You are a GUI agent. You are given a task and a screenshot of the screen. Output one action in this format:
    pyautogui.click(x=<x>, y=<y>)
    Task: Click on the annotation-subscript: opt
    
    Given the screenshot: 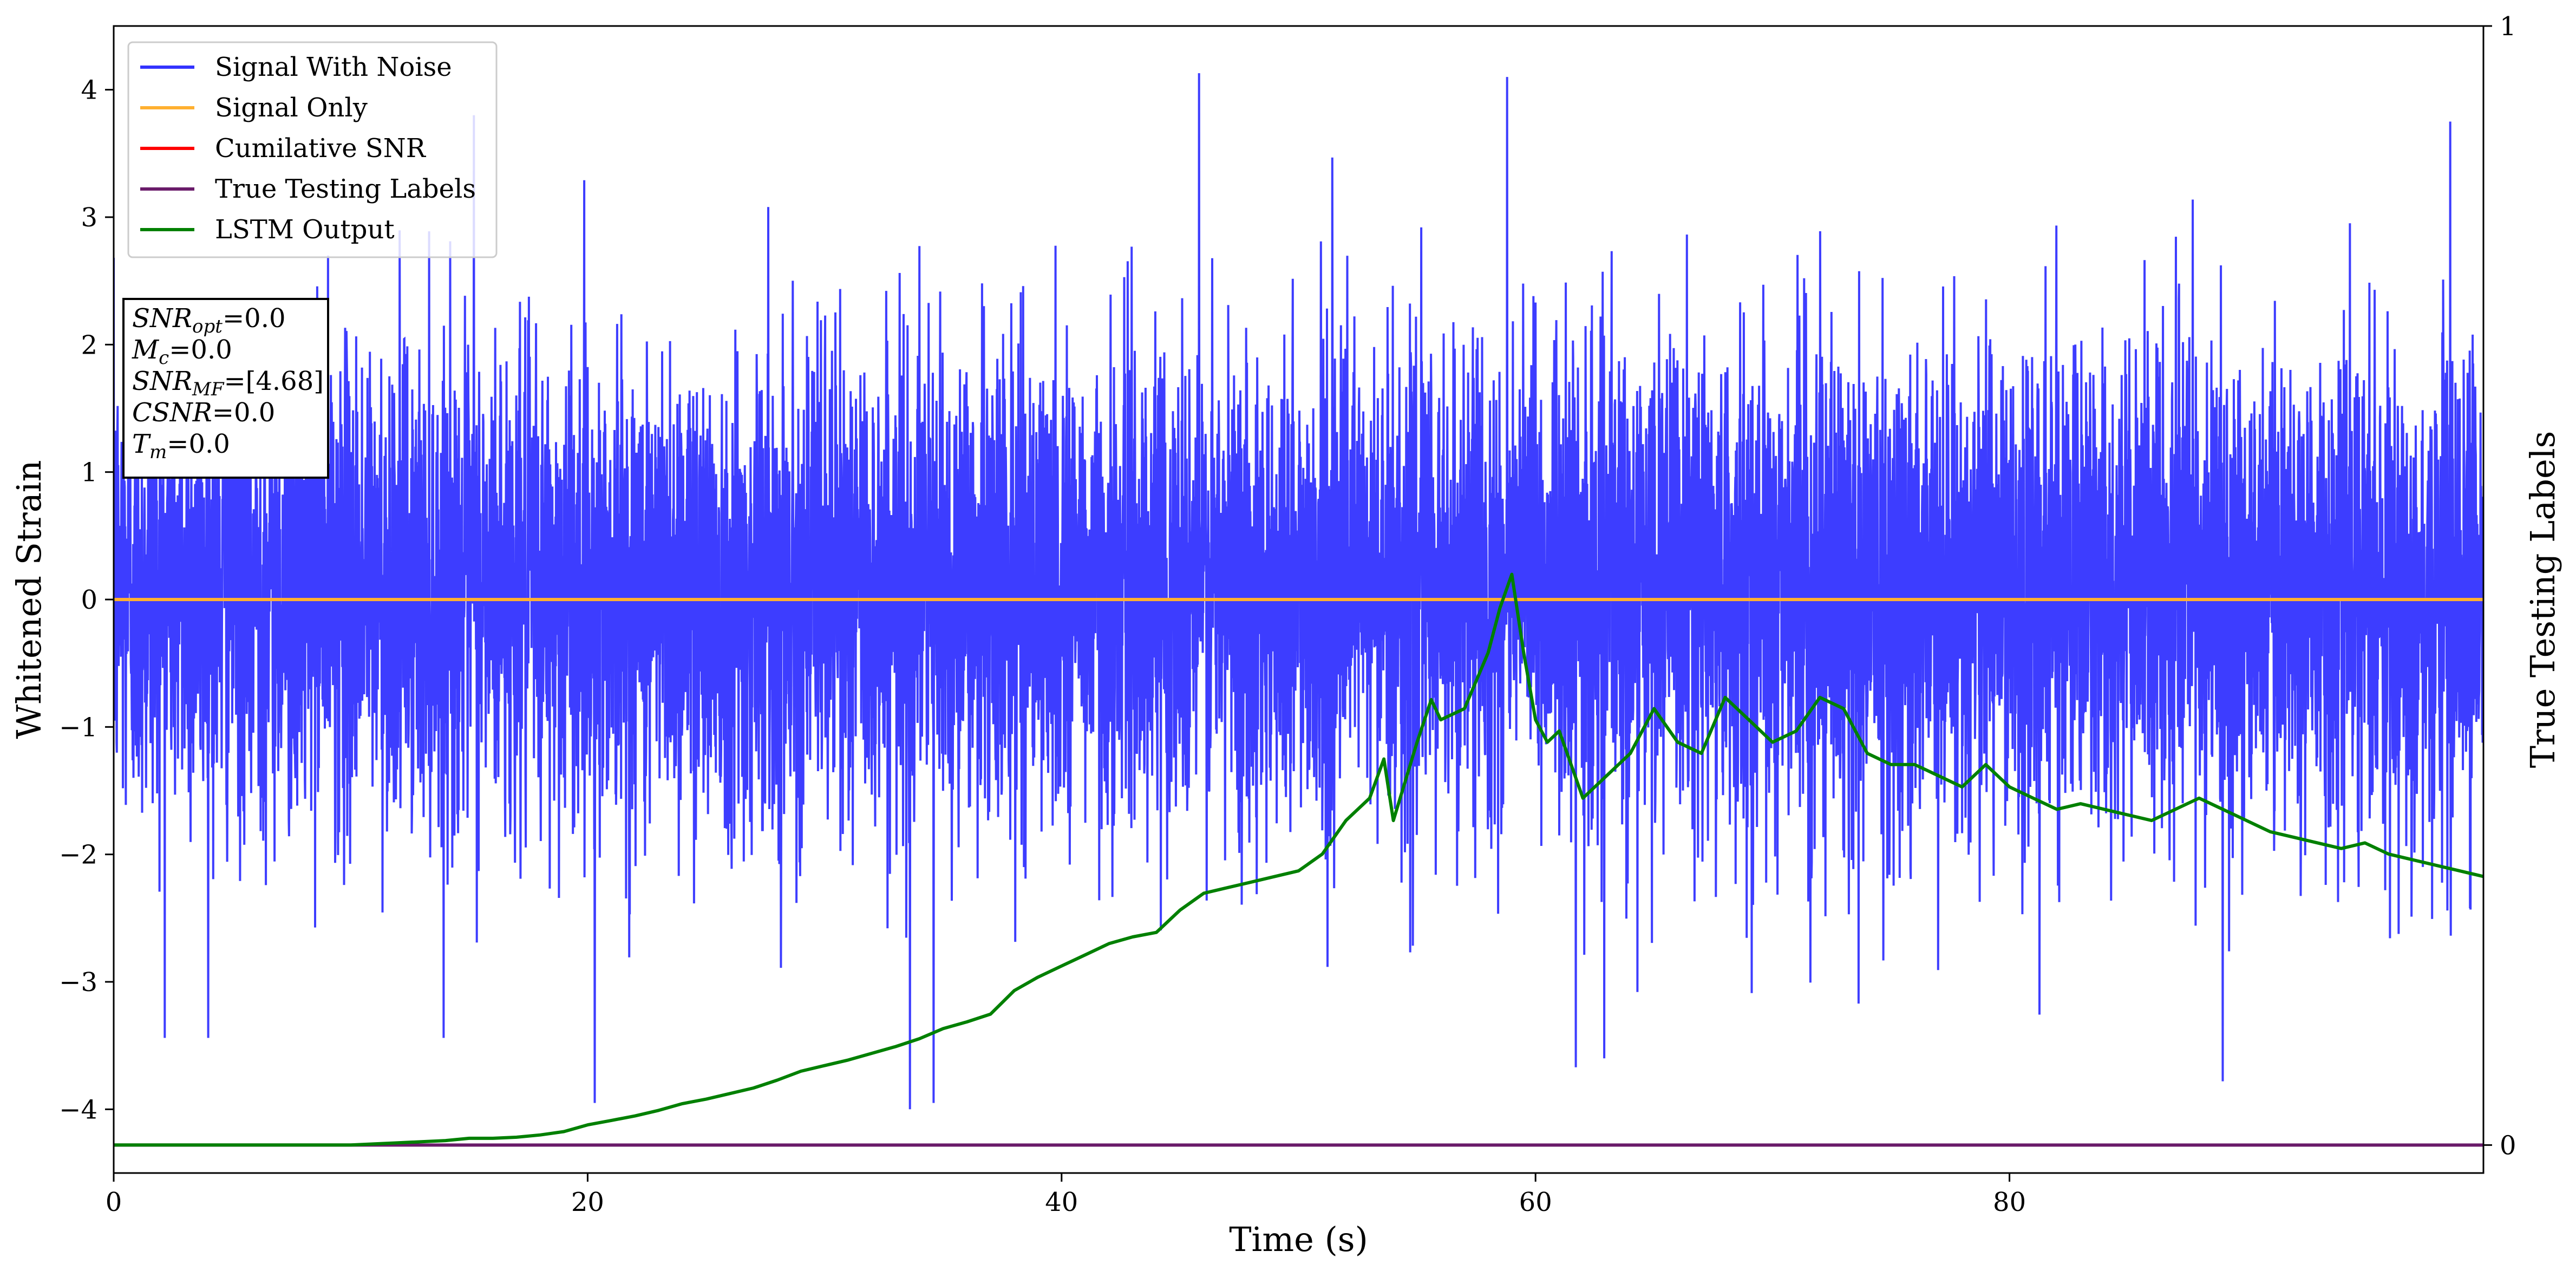 What is the action you would take?
    pyautogui.click(x=207, y=326)
    